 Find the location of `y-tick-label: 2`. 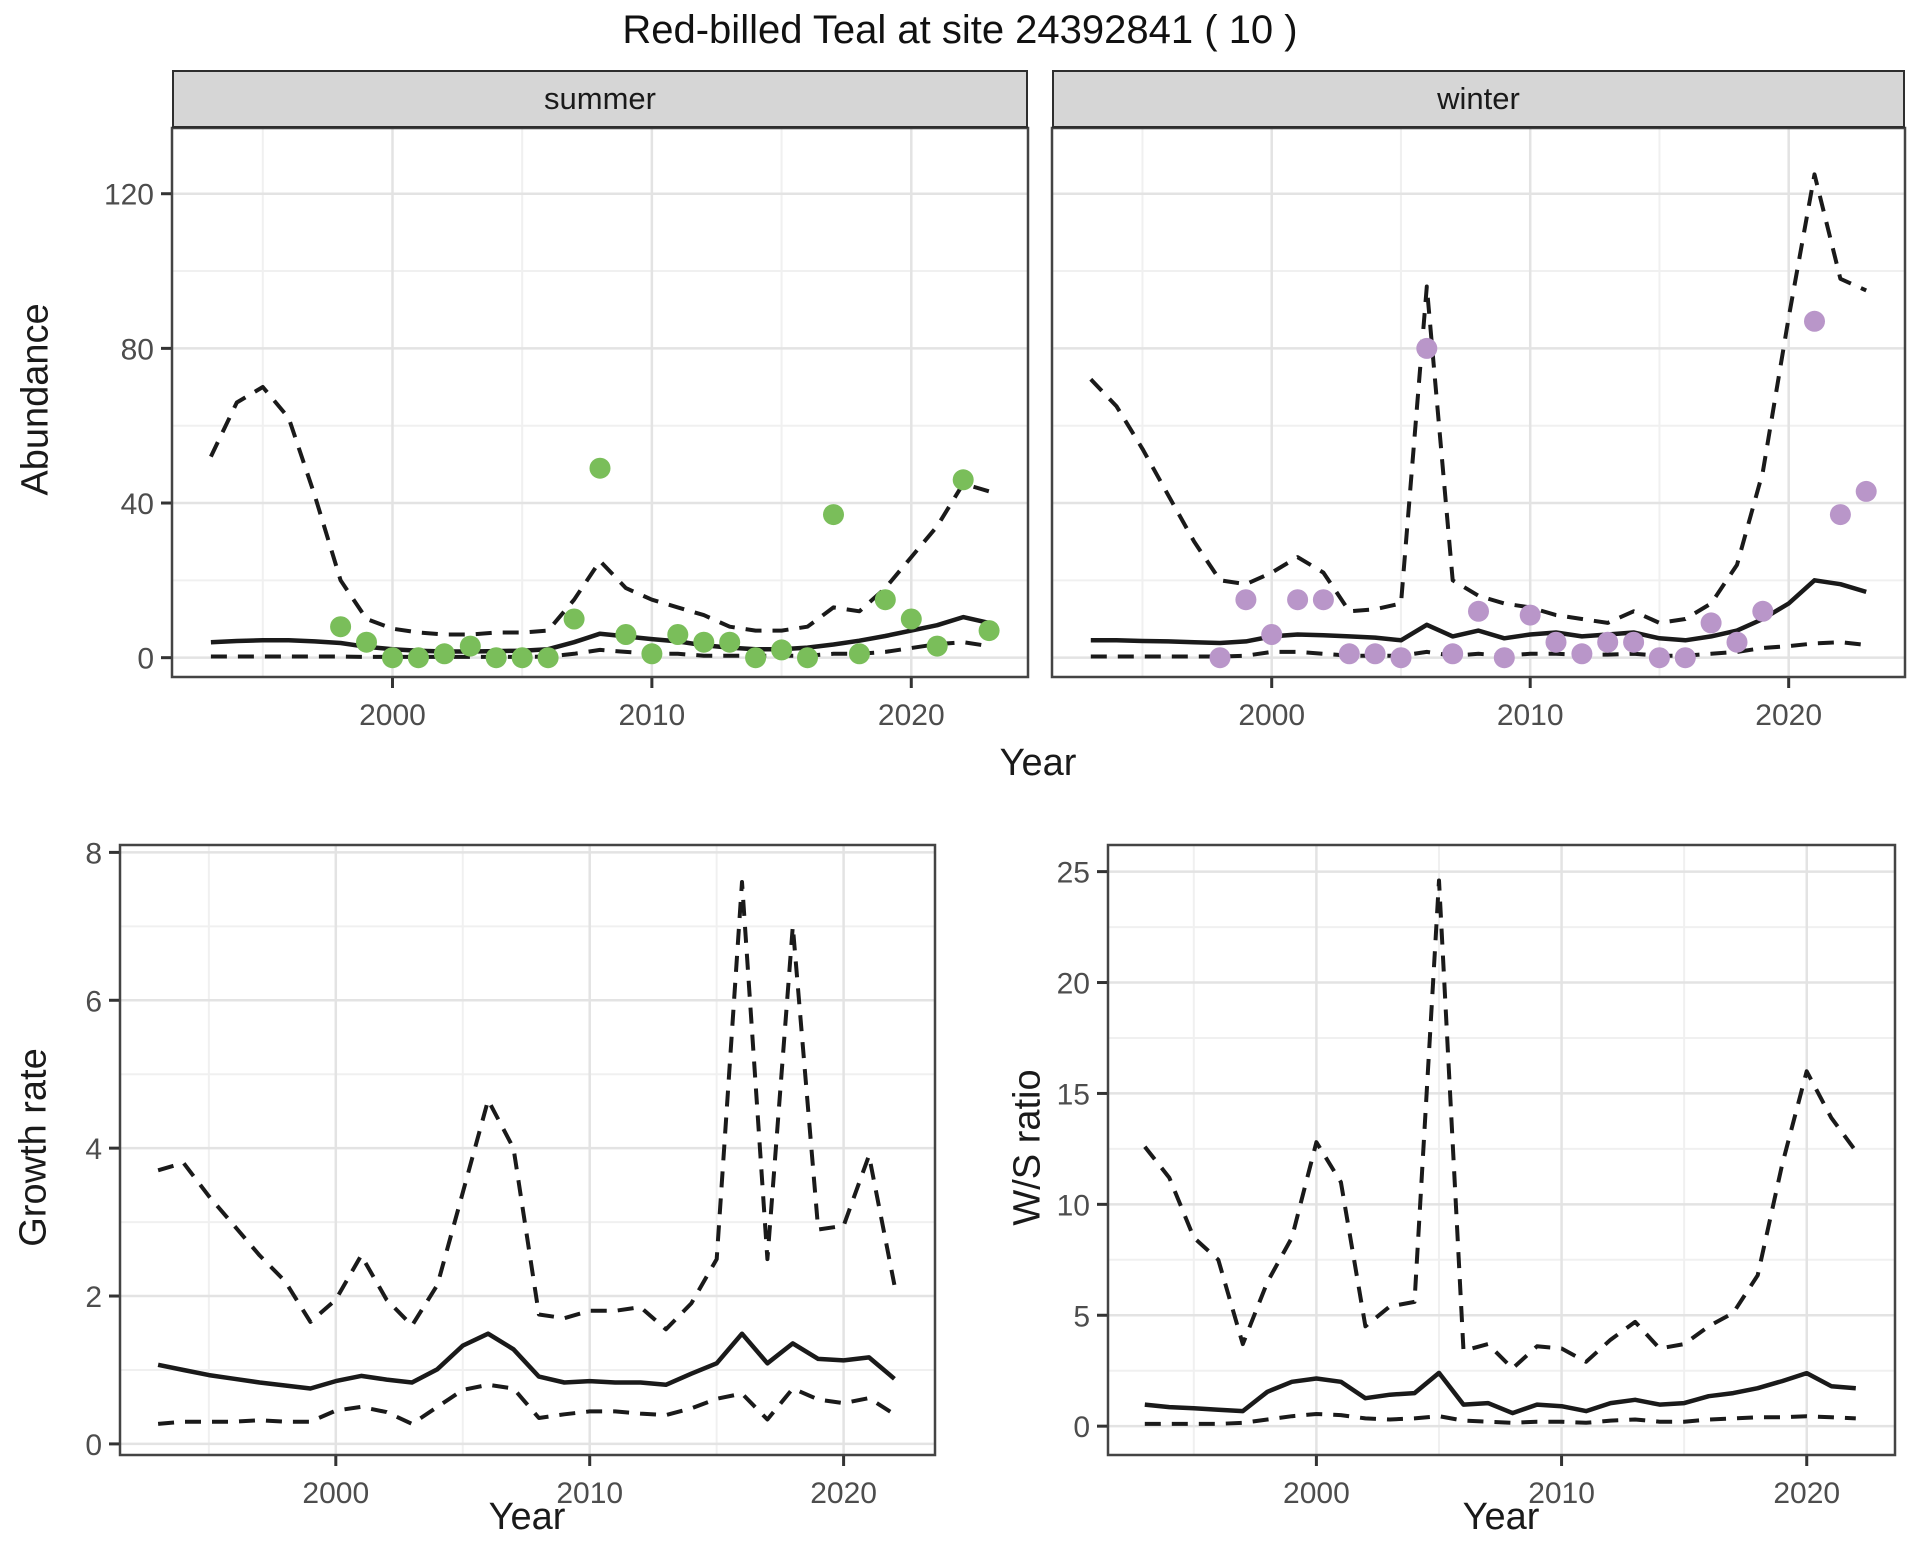

y-tick-label: 2 is located at coordinates (93, 1297).